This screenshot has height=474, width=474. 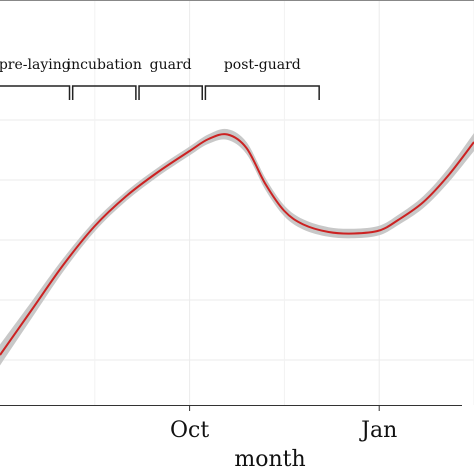 I want to click on phase-label-3: post-guard, so click(x=262, y=65).